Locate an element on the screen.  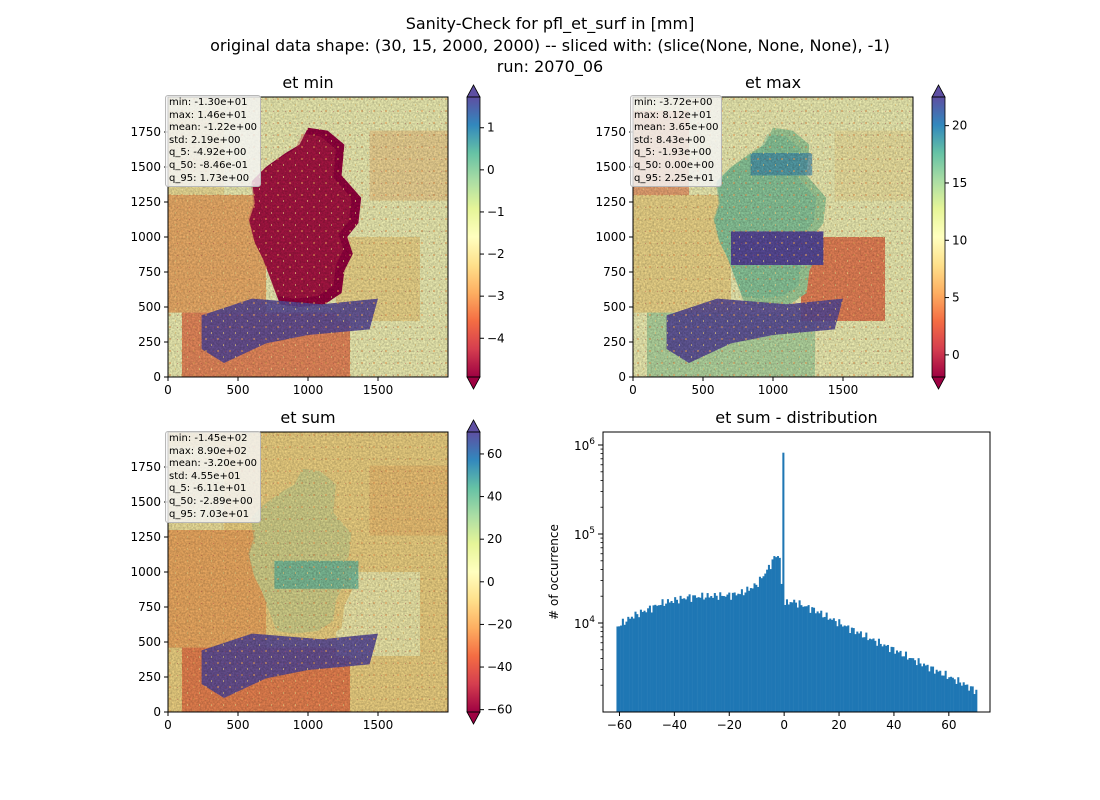
stat-mean: mean: -1.22e+00 is located at coordinates (213, 128).